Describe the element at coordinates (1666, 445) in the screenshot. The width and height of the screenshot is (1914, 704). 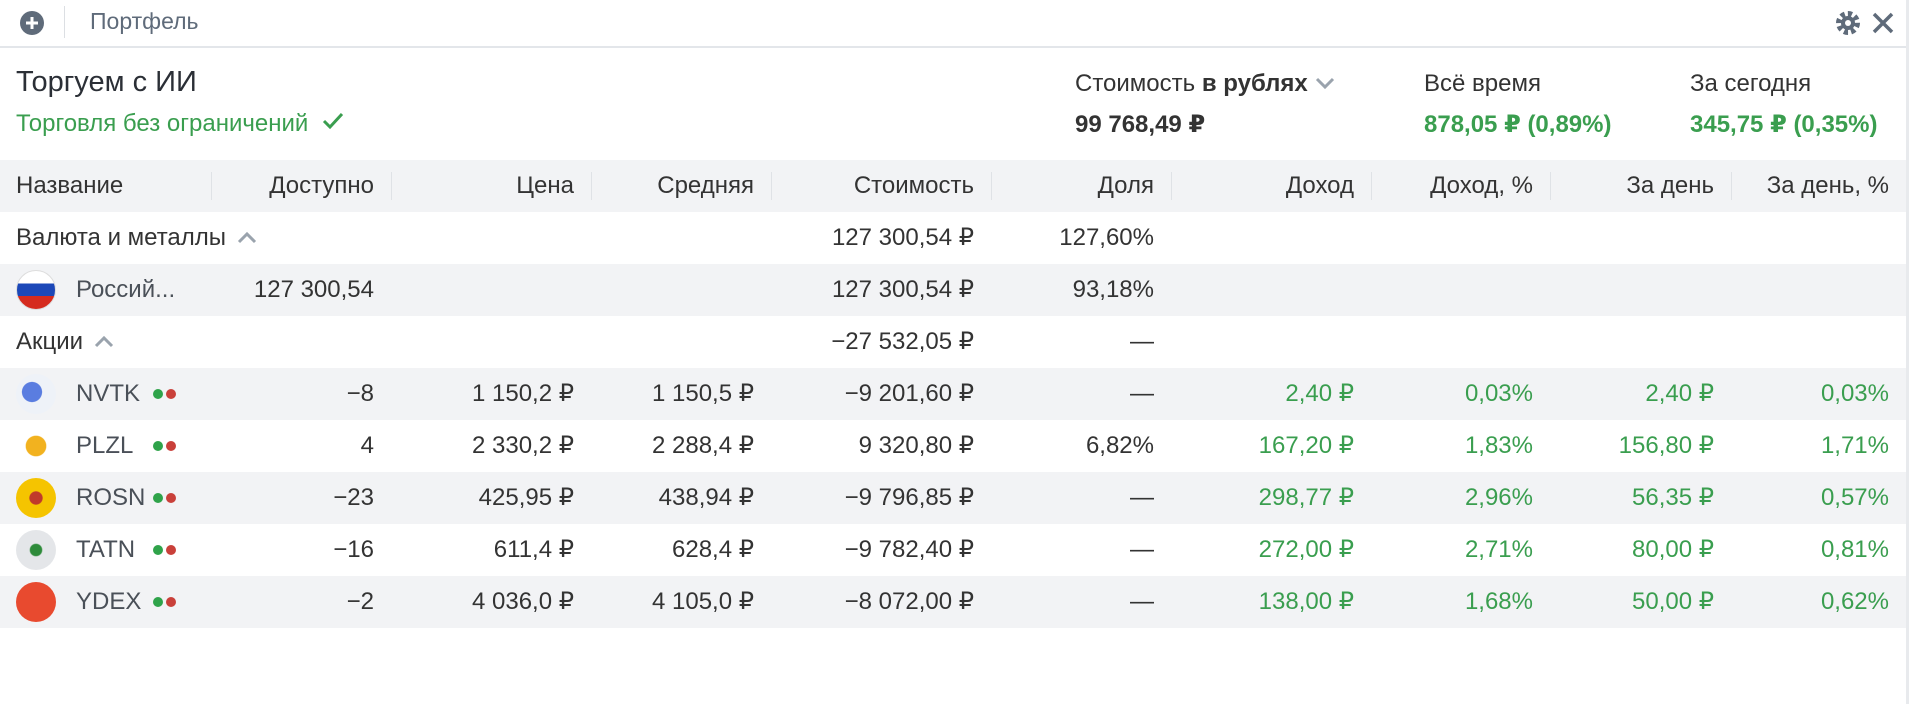
I see `cell-value: 156,80 ₽` at that location.